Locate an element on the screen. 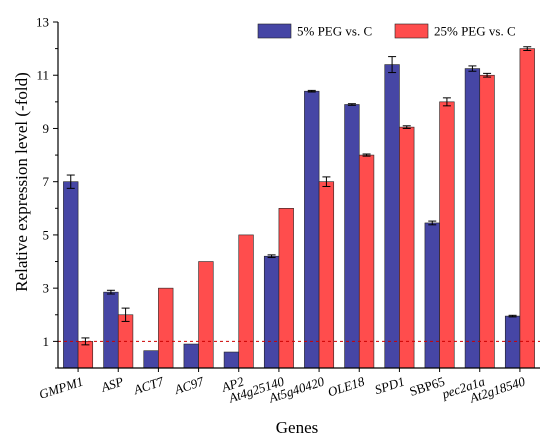 This screenshot has height=448, width=550. x-tick-label-7: OLE18 is located at coordinates (346, 386).